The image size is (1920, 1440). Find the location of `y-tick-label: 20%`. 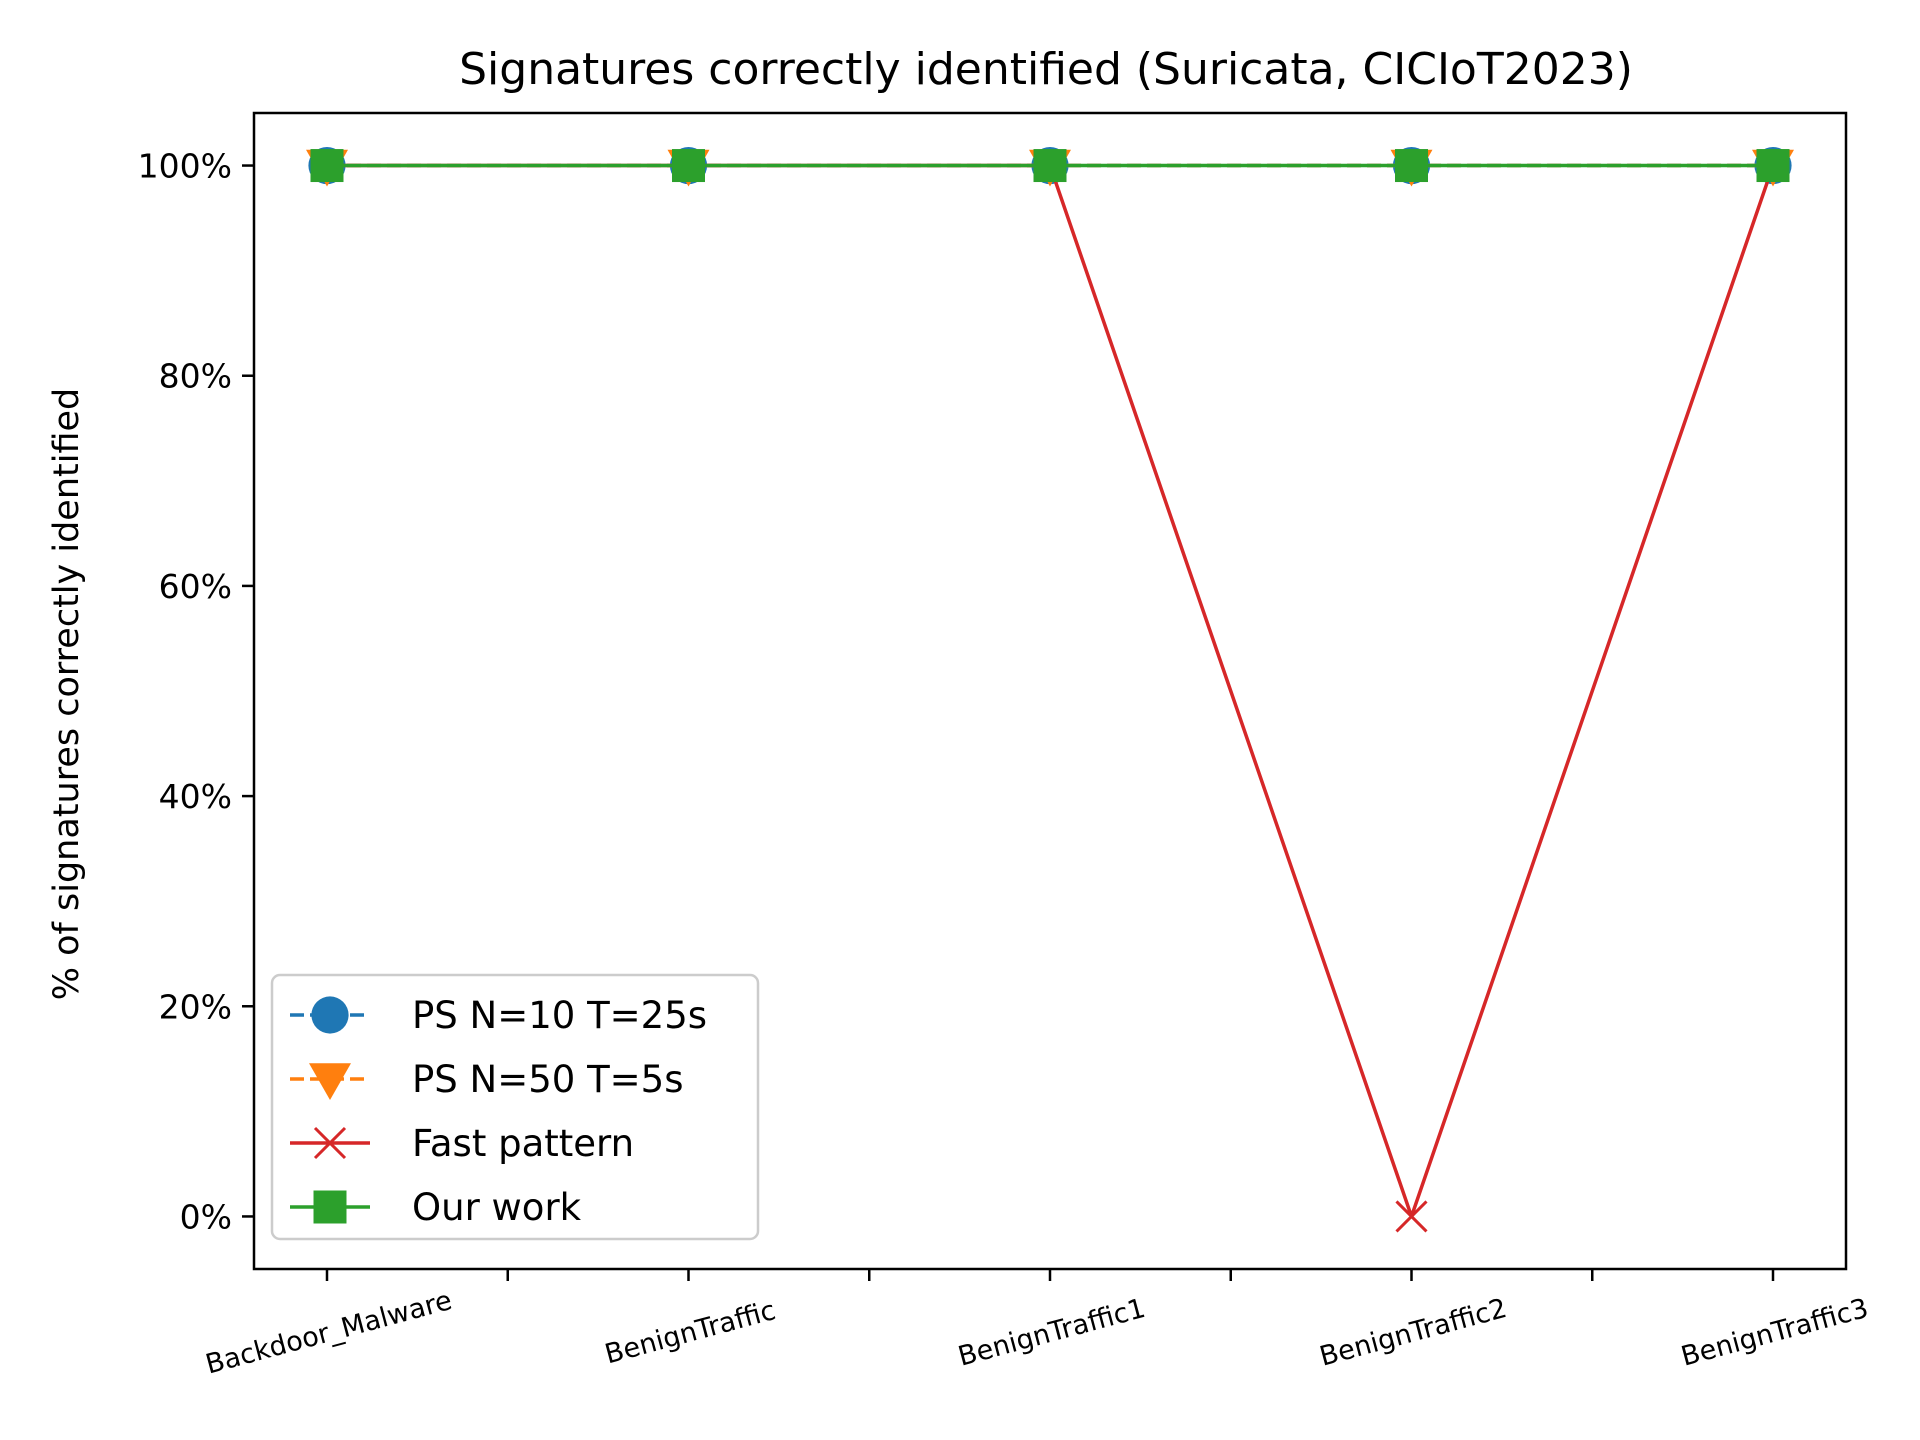

y-tick-label: 20% is located at coordinates (195, 1006).